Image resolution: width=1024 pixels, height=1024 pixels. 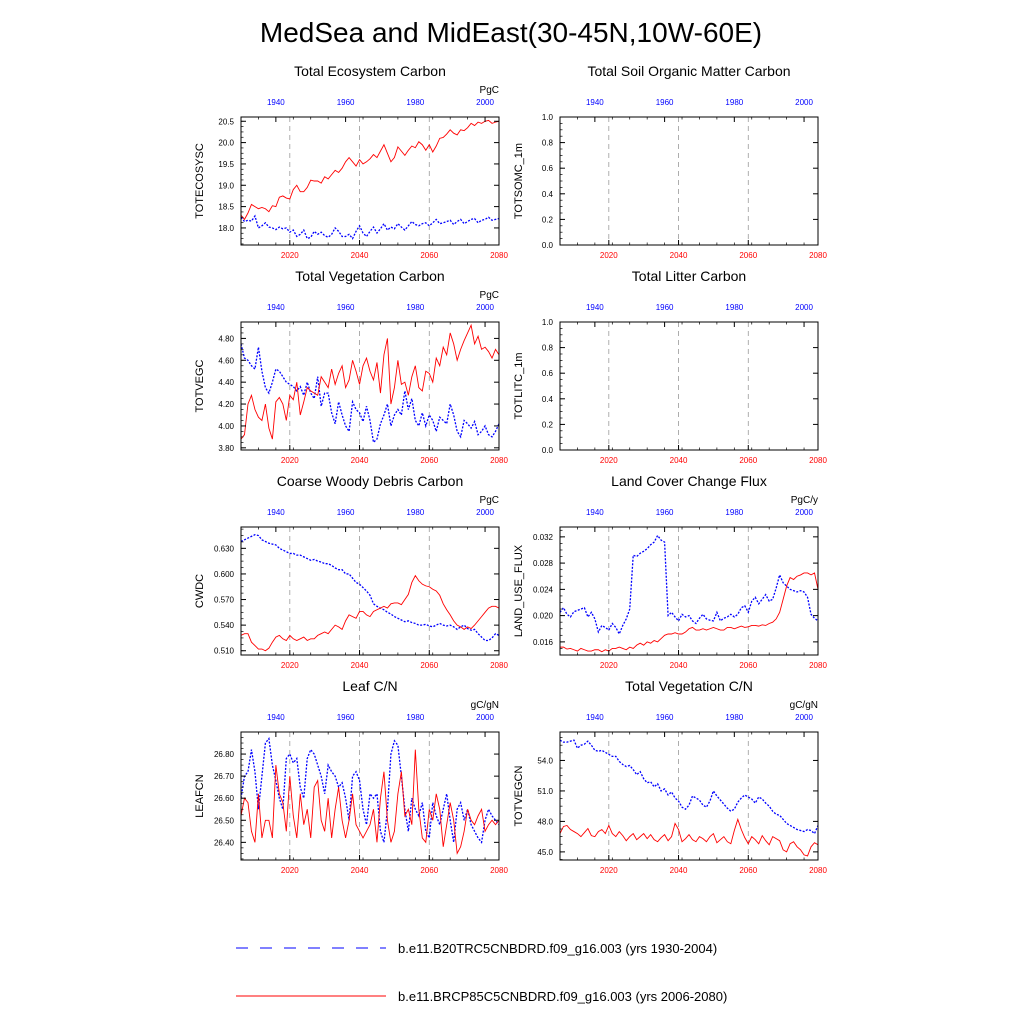 What do you see at coordinates (415, 717) in the screenshot?
I see `panel-6-xtick-top-label: 1980` at bounding box center [415, 717].